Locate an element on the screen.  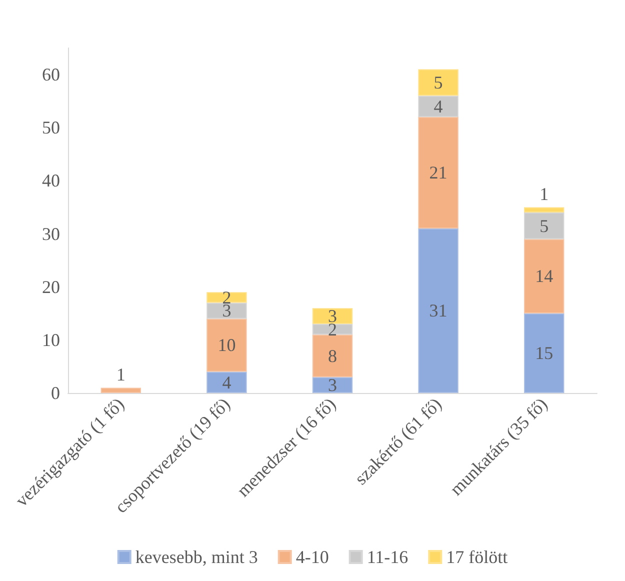
data-label: 31 is located at coordinates (438, 310).